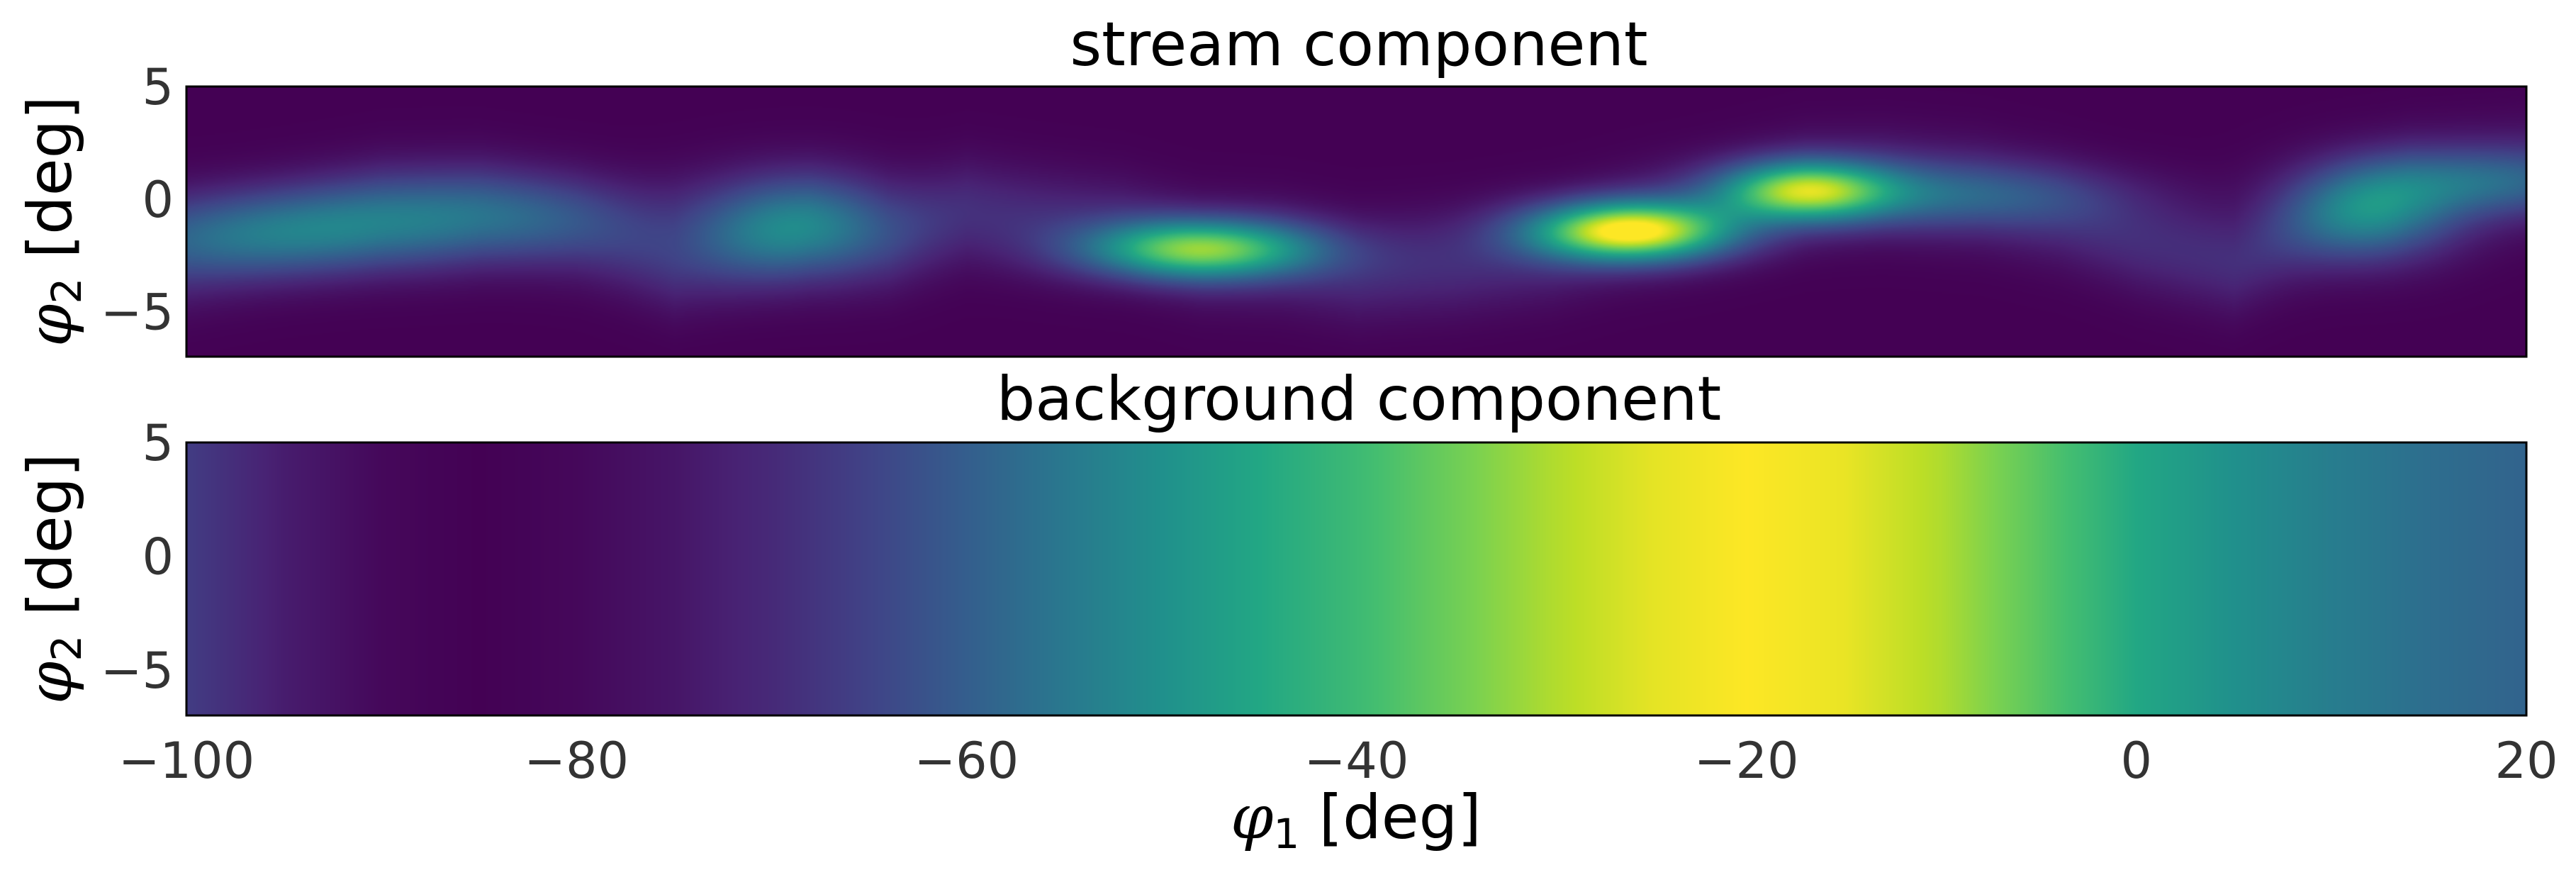 This screenshot has height=875, width=2576. I want to click on x-tick-label: −100, so click(186, 761).